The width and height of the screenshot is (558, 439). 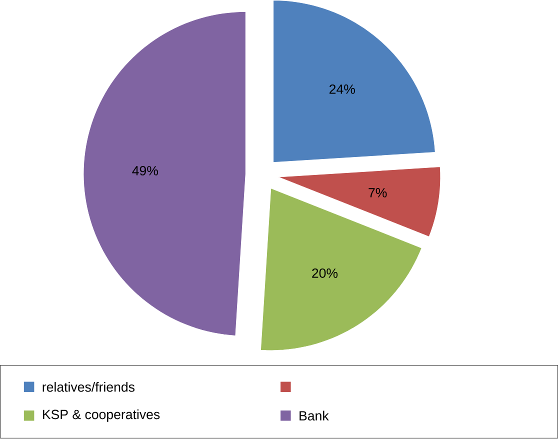 What do you see at coordinates (342, 89) in the screenshot?
I see `data-label: 24%` at bounding box center [342, 89].